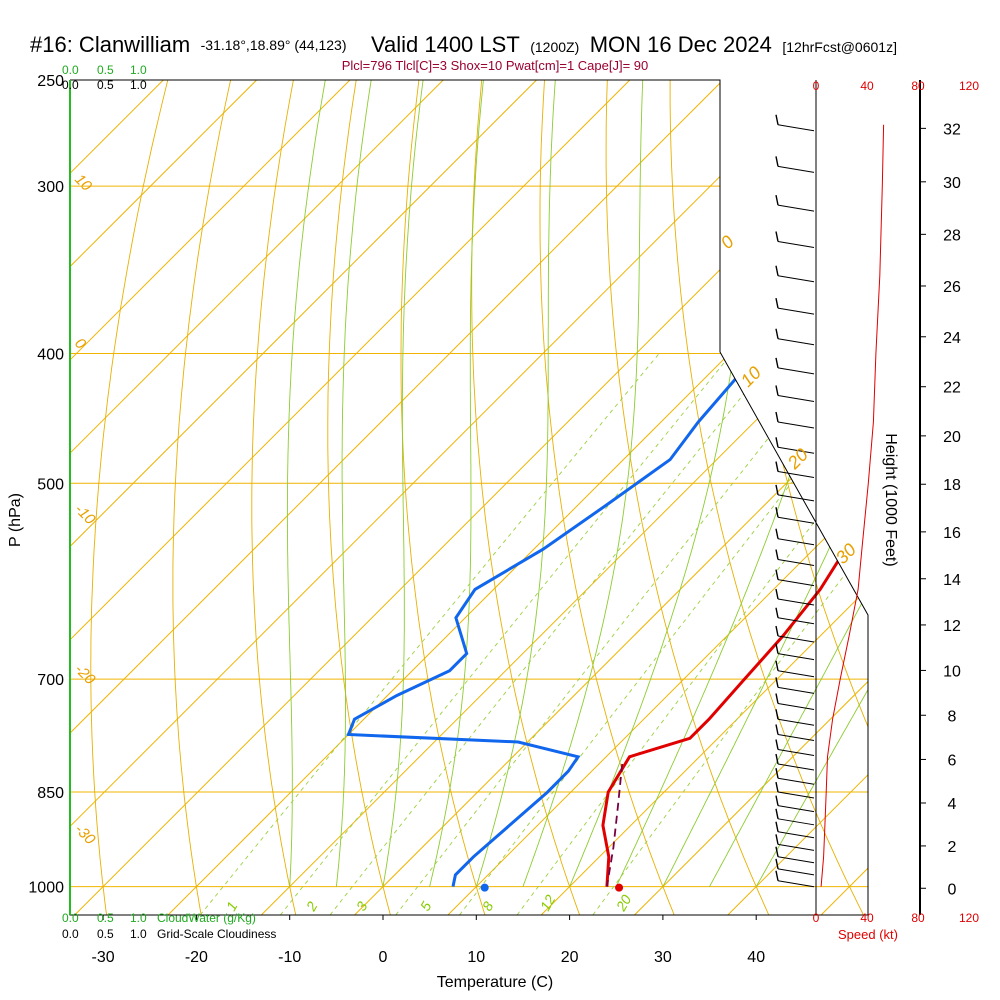  Describe the element at coordinates (852, 505) in the screenshot. I see `wind-speed-profile` at that location.